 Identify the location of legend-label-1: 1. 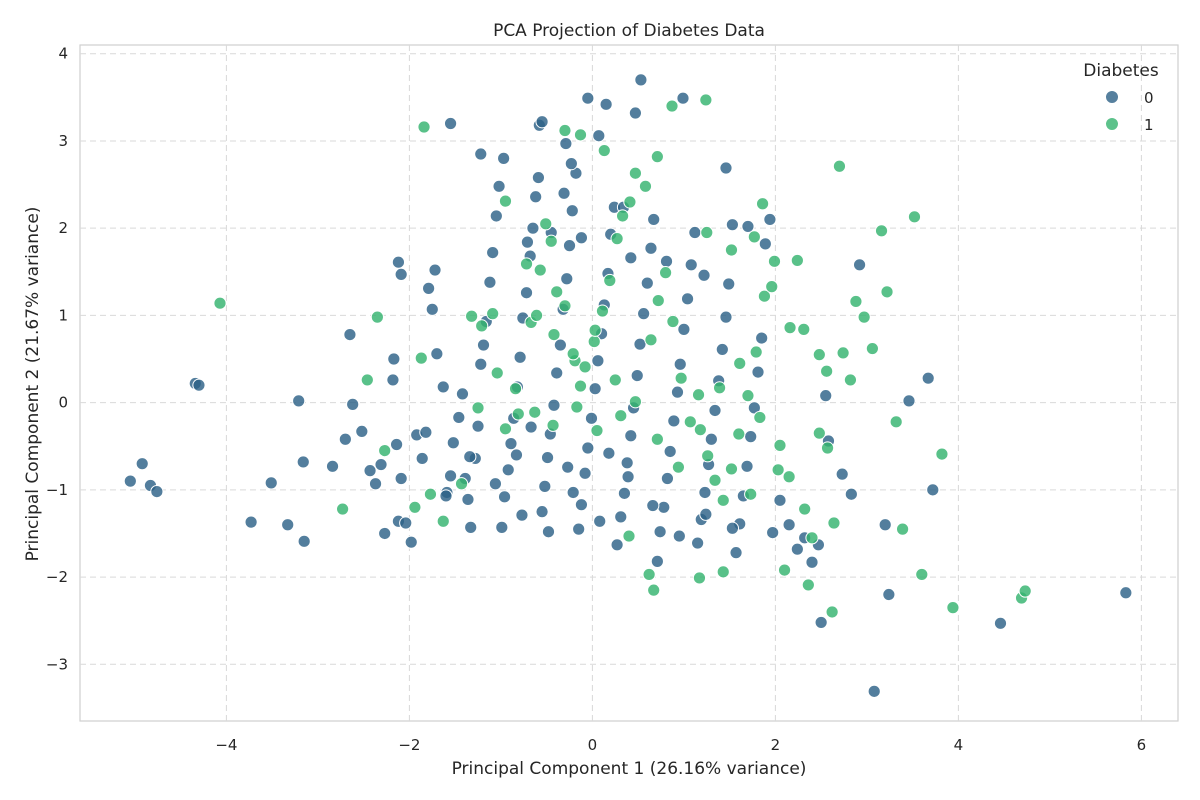
(1149, 125).